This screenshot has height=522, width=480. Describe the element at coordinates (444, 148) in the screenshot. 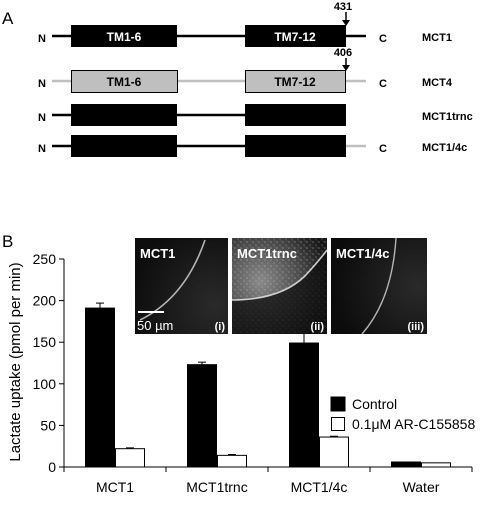

I see `mct1-4c-name: MCT1/4c` at that location.